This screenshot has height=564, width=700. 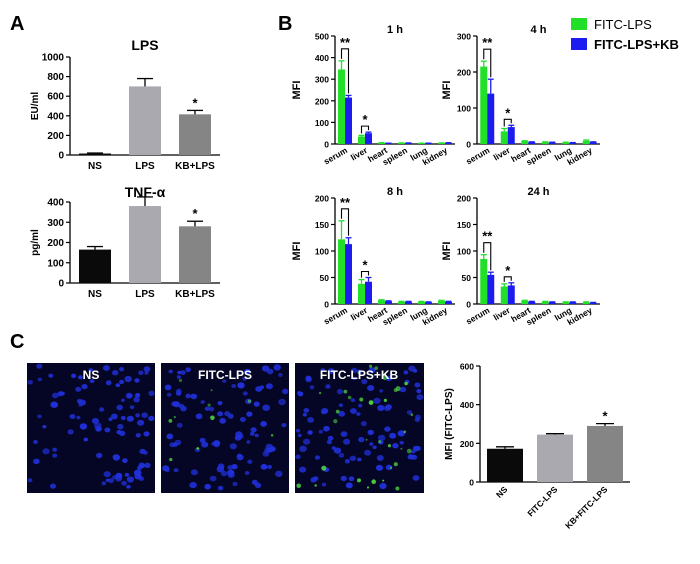 What do you see at coordinates (125, 104) in the screenshot?
I see `chart-lps: LPS EU/ml 0 200 400 600 800 1000 NS LPS KB+LPS *` at bounding box center [125, 104].